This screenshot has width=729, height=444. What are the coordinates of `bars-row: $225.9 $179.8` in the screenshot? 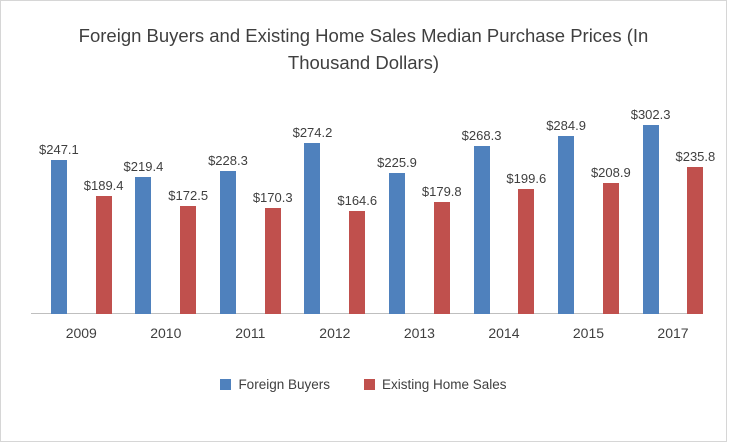 It's located at (419, 234).